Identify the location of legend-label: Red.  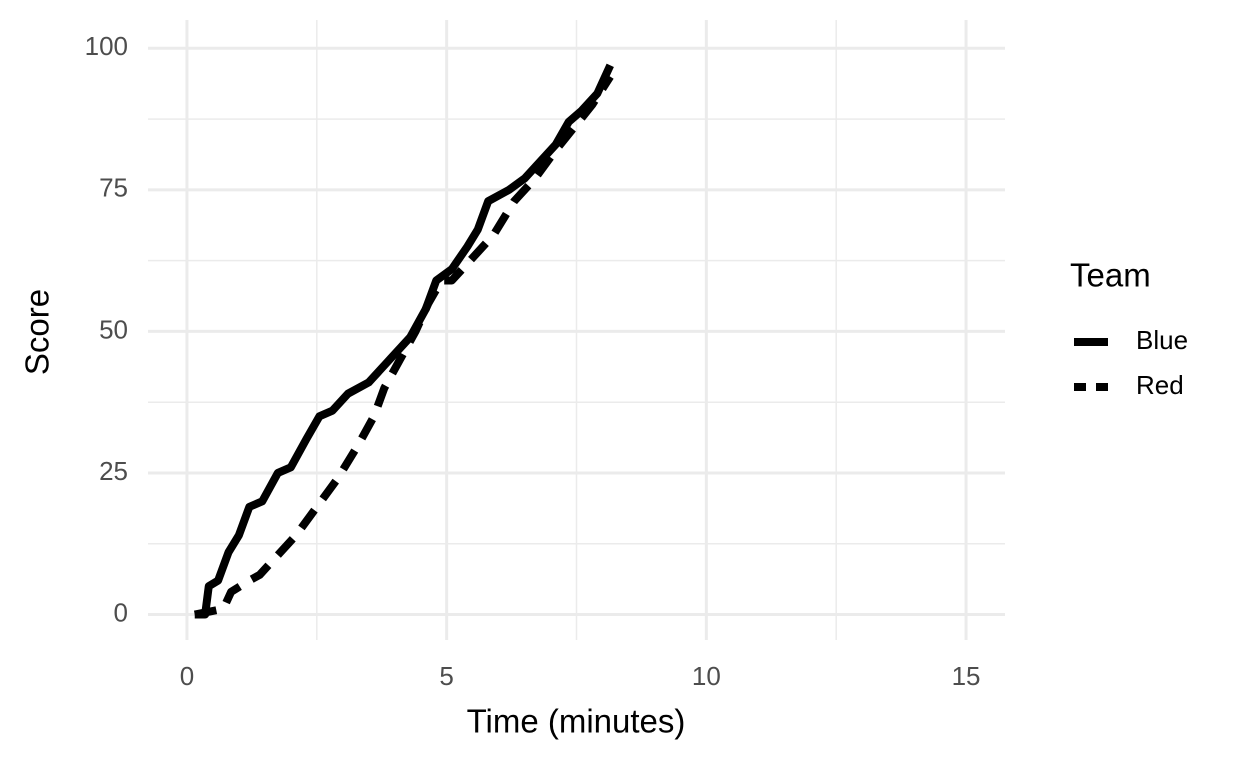
(1160, 385).